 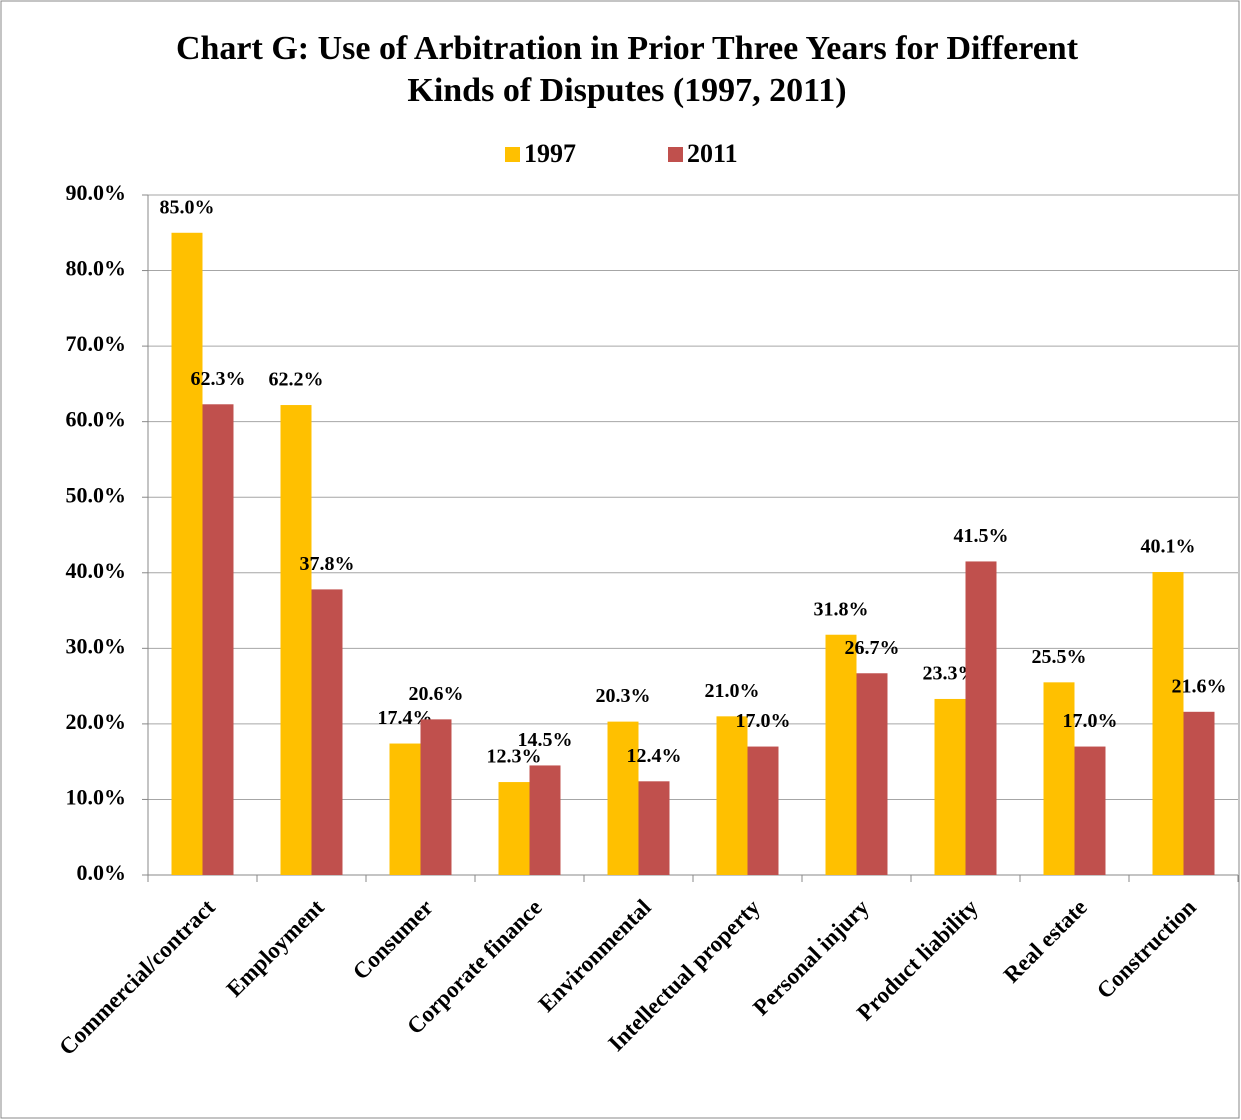 I want to click on data-label: 20.3%, so click(x=623, y=696).